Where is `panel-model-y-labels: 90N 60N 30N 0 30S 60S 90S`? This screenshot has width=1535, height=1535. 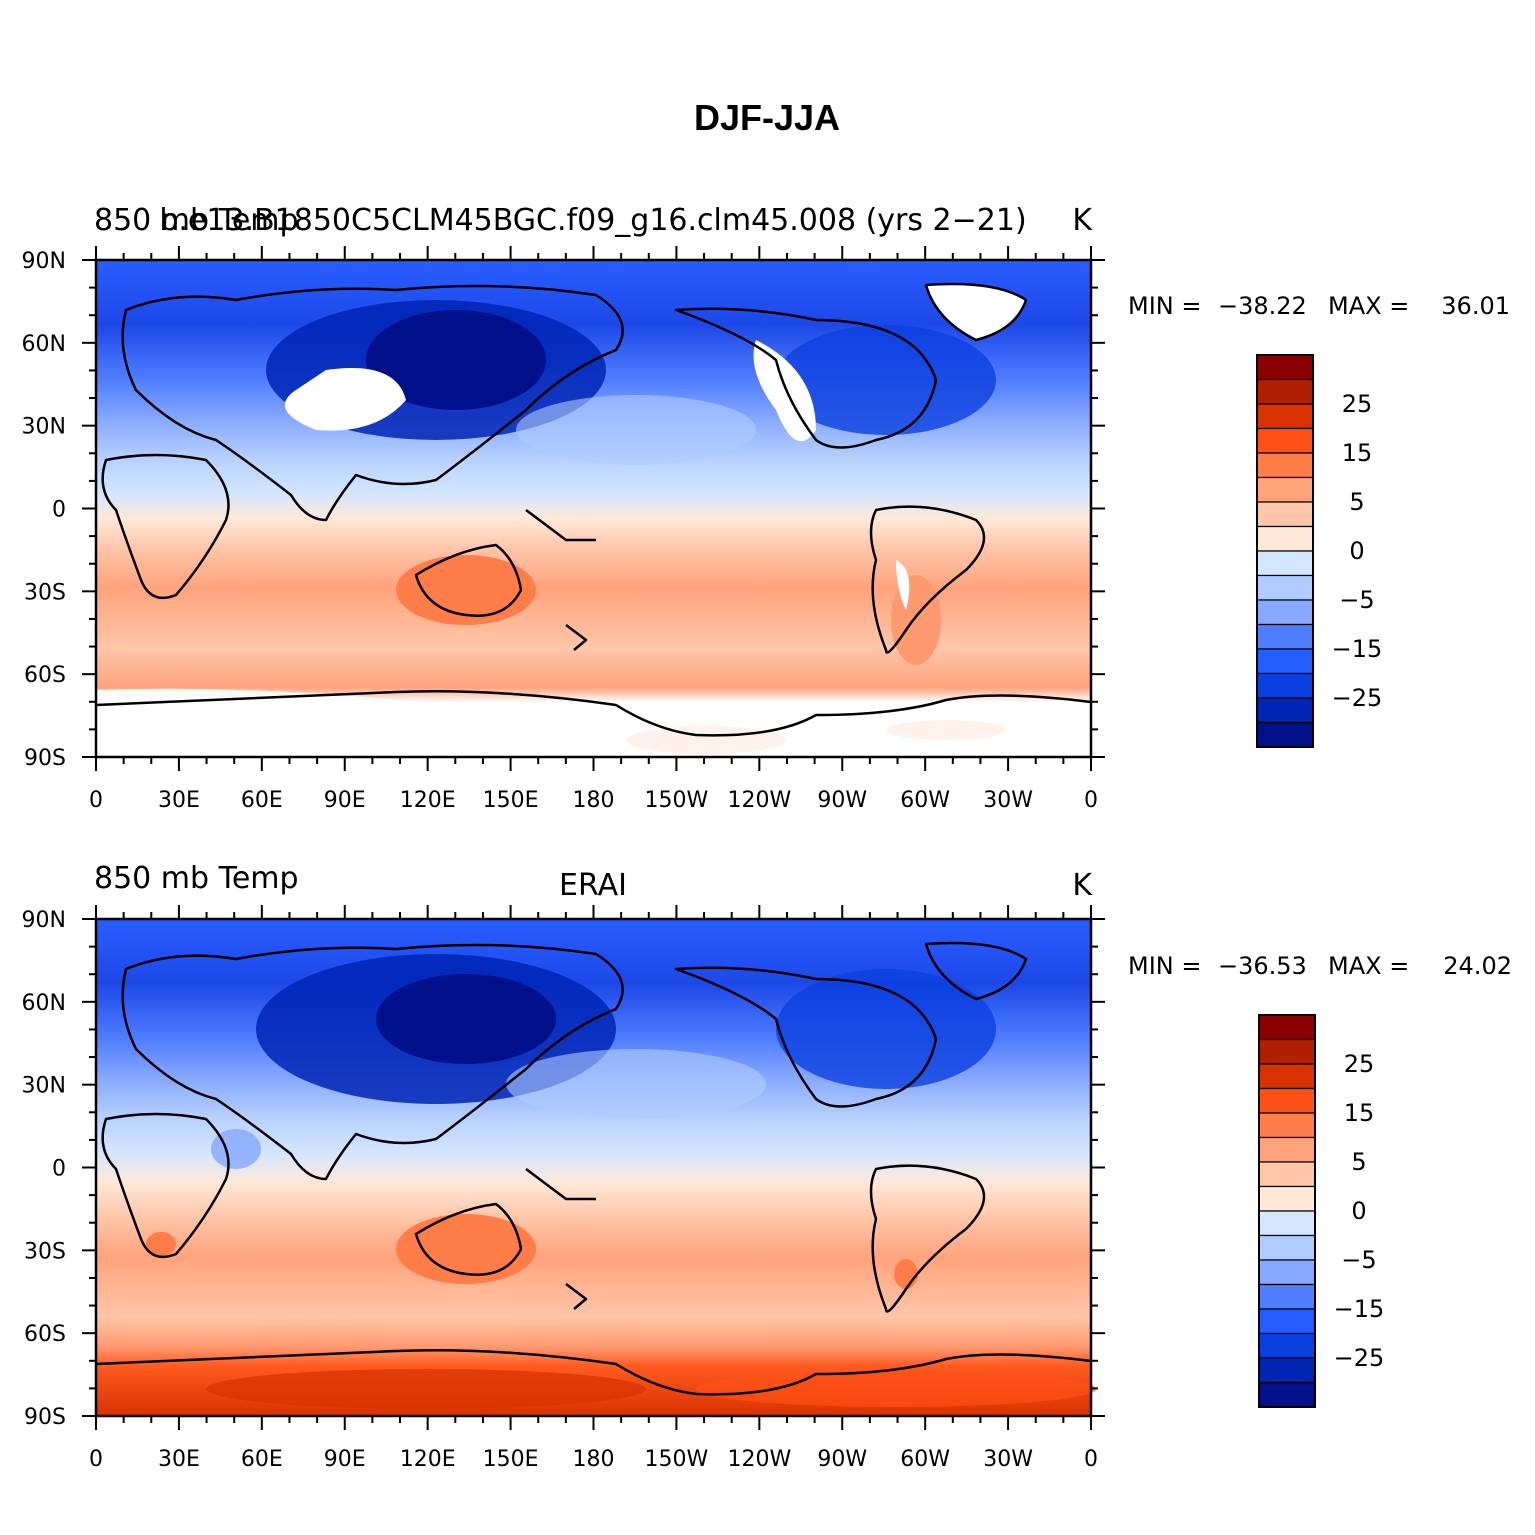 panel-model-y-labels: 90N 60N 30N 0 30S 60S 90S is located at coordinates (44, 510).